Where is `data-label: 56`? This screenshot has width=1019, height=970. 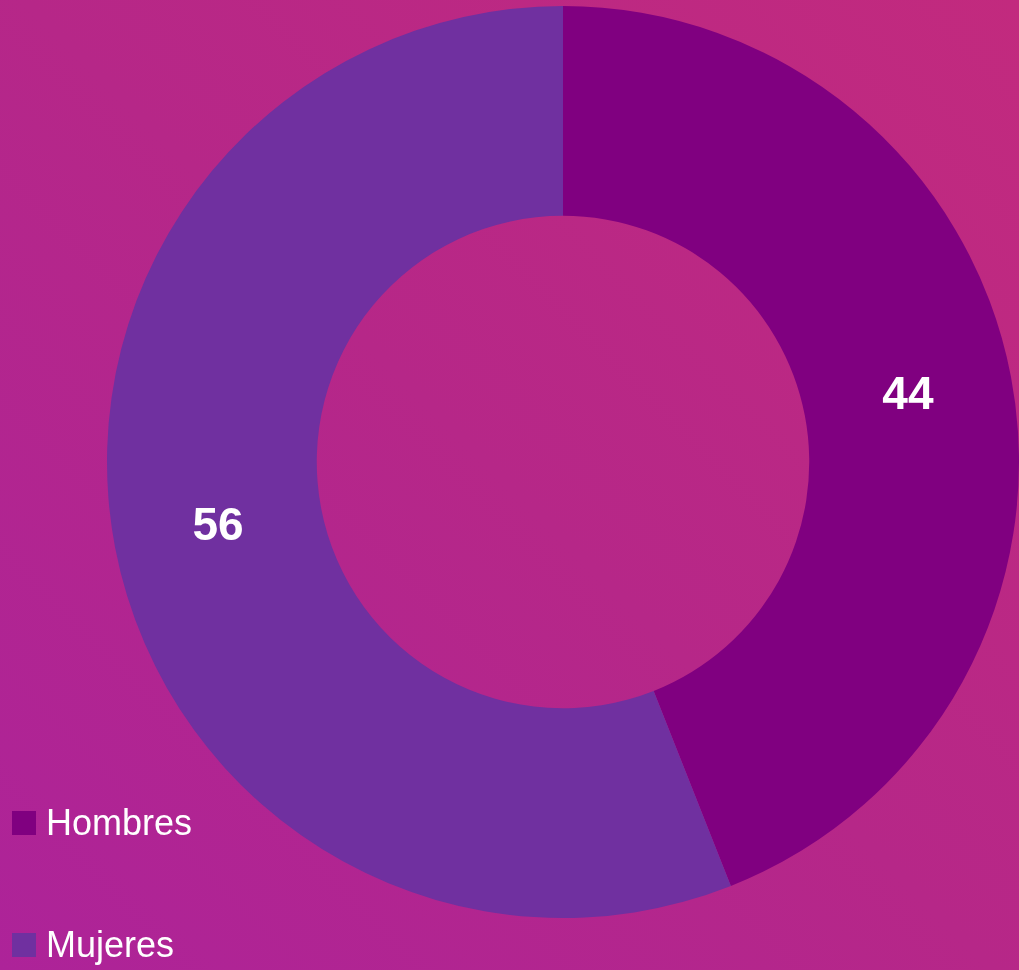
data-label: 56 is located at coordinates (218, 524).